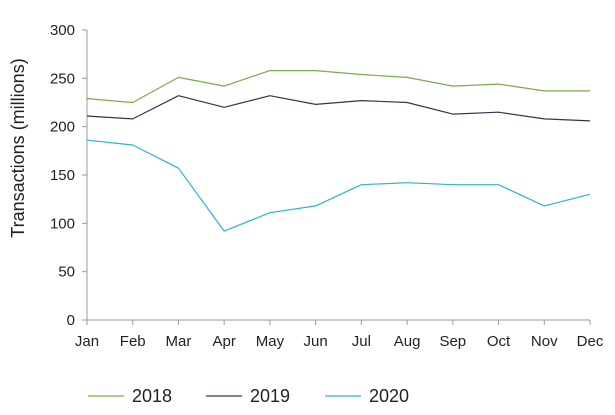  Describe the element at coordinates (270, 341) in the screenshot. I see `x-tick-label: May` at that location.